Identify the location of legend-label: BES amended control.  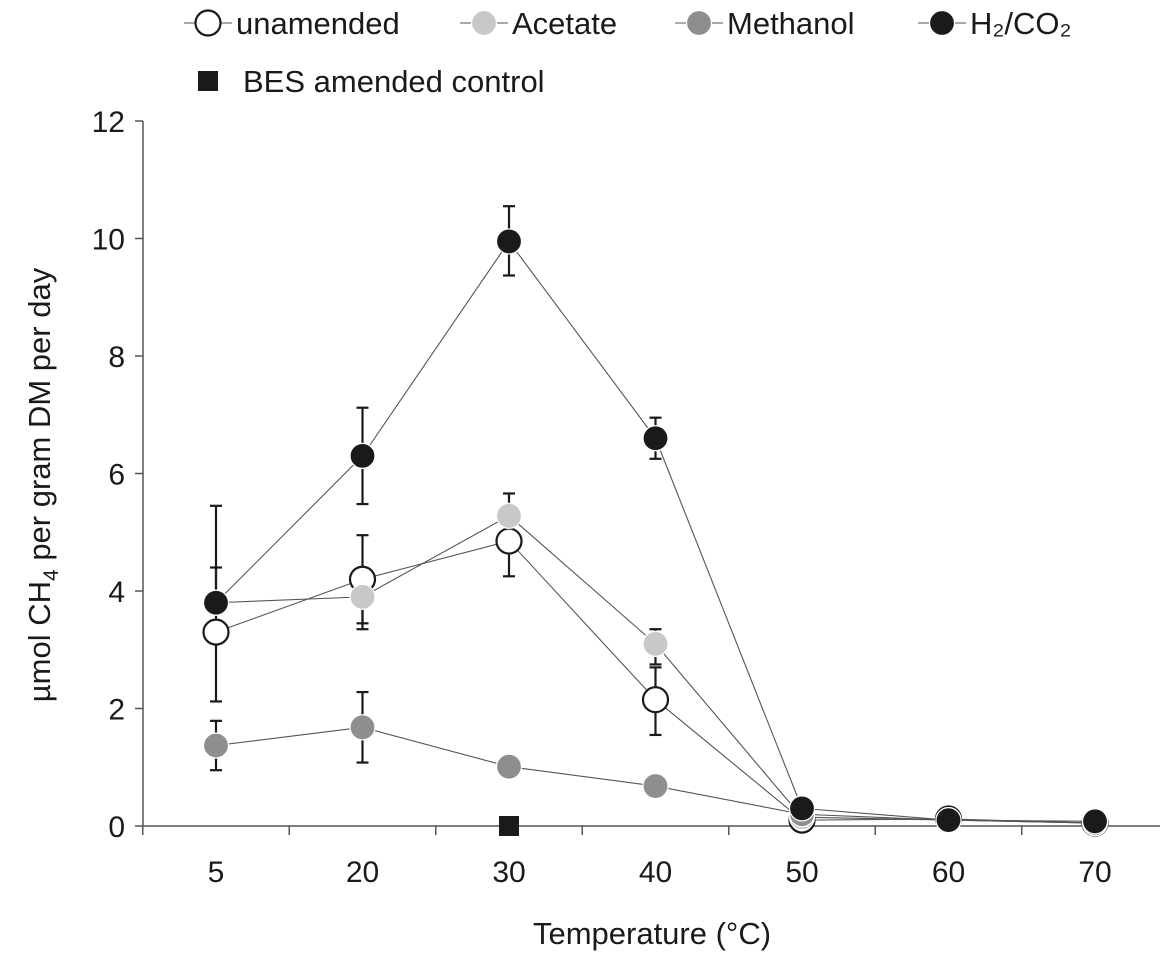
(394, 81).